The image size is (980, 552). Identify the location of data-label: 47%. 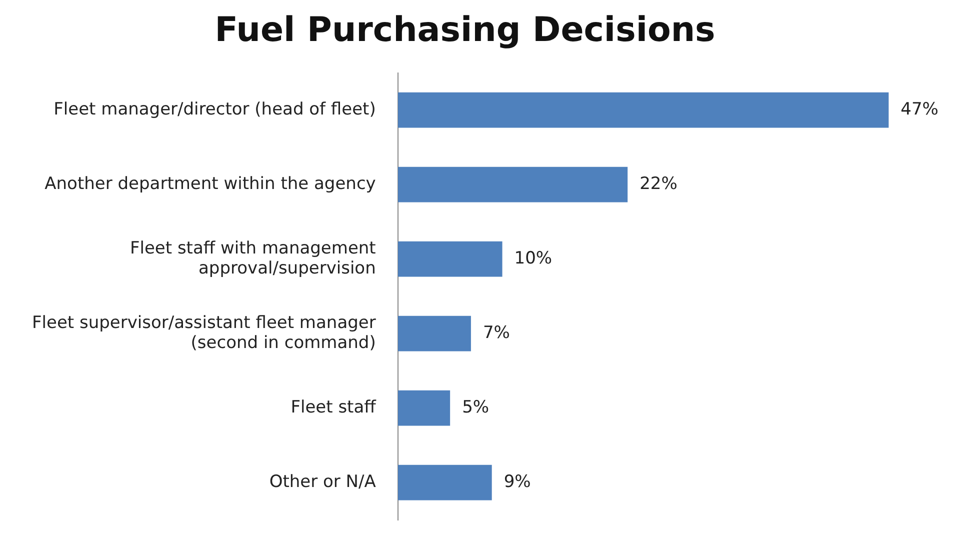
(919, 109).